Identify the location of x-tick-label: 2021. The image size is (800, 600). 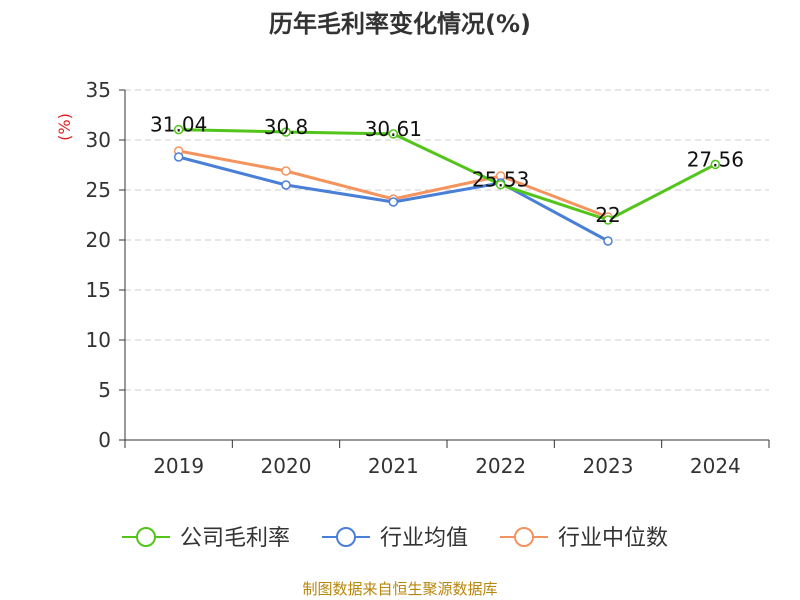
(393, 466).